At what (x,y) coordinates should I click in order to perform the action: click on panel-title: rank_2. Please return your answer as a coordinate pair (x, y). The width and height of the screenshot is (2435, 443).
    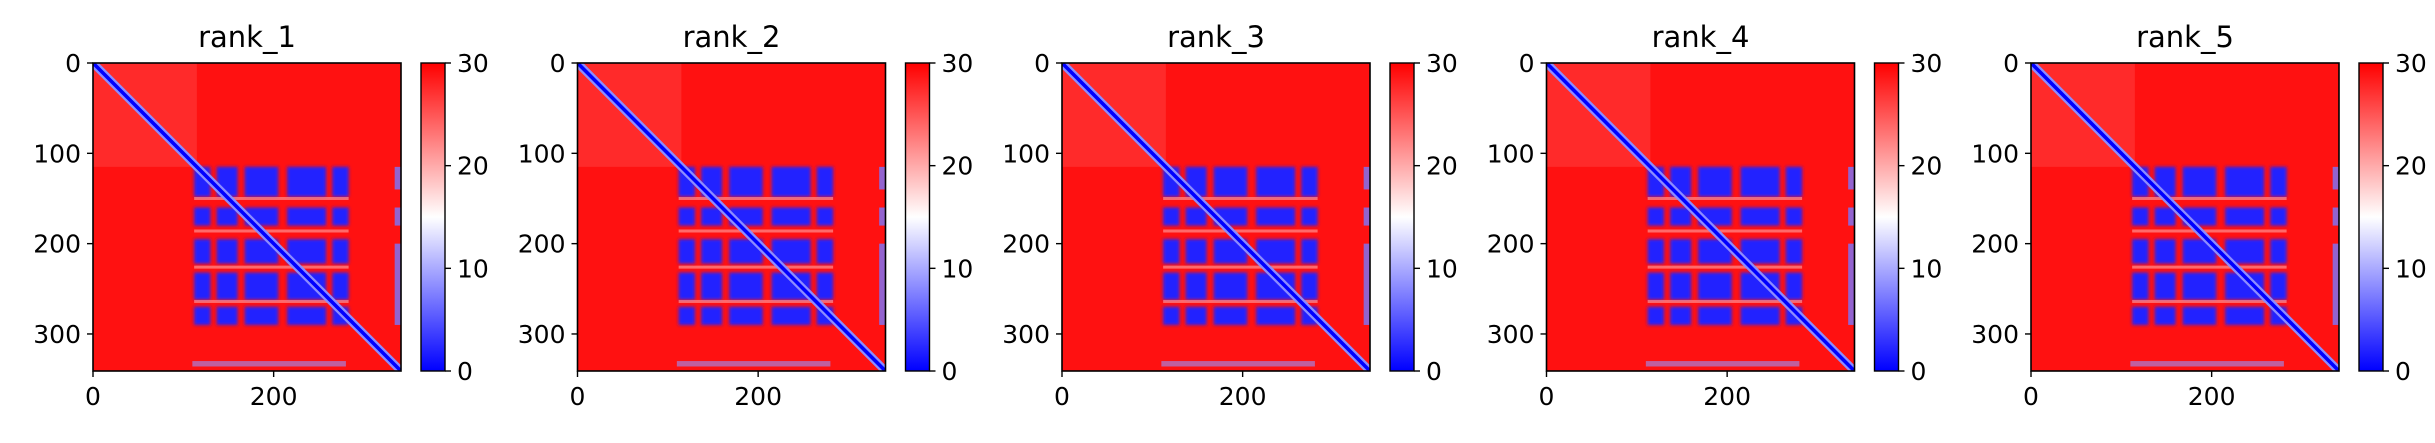
    Looking at the image, I should click on (732, 37).